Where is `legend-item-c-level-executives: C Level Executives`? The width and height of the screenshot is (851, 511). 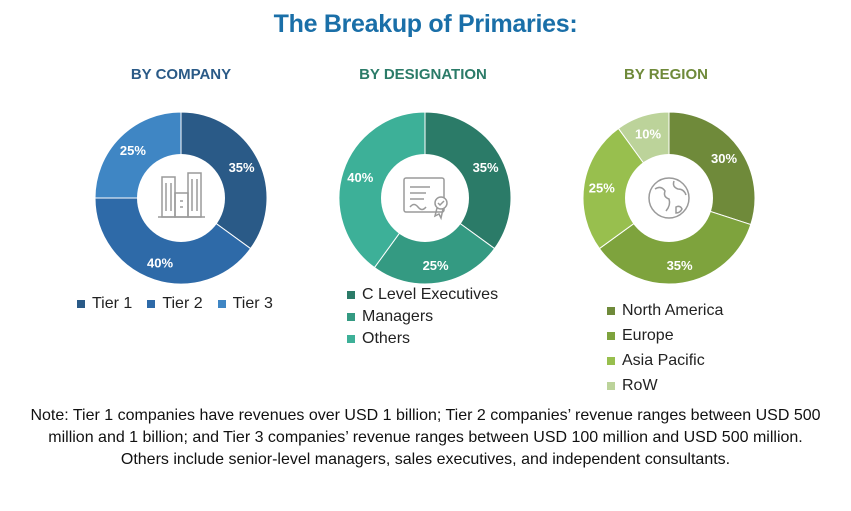
legend-item-c-level-executives: C Level Executives is located at coordinates (422, 295).